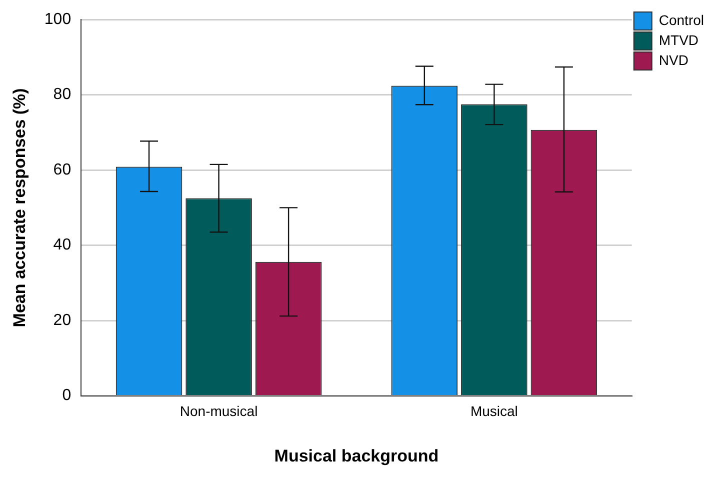 The width and height of the screenshot is (722, 477). What do you see at coordinates (494, 411) in the screenshot?
I see `x-tick-label: Musical` at bounding box center [494, 411].